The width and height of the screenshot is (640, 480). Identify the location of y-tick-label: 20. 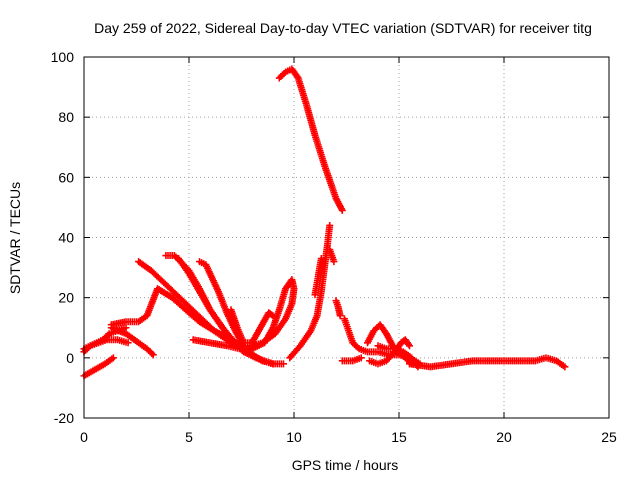
(66, 298).